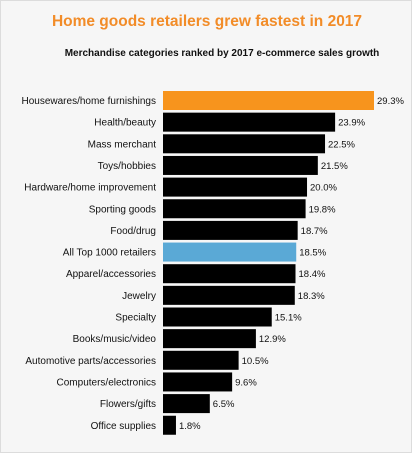 This screenshot has height=453, width=412. What do you see at coordinates (127, 166) in the screenshot?
I see `category-label: Toys/hobbies` at bounding box center [127, 166].